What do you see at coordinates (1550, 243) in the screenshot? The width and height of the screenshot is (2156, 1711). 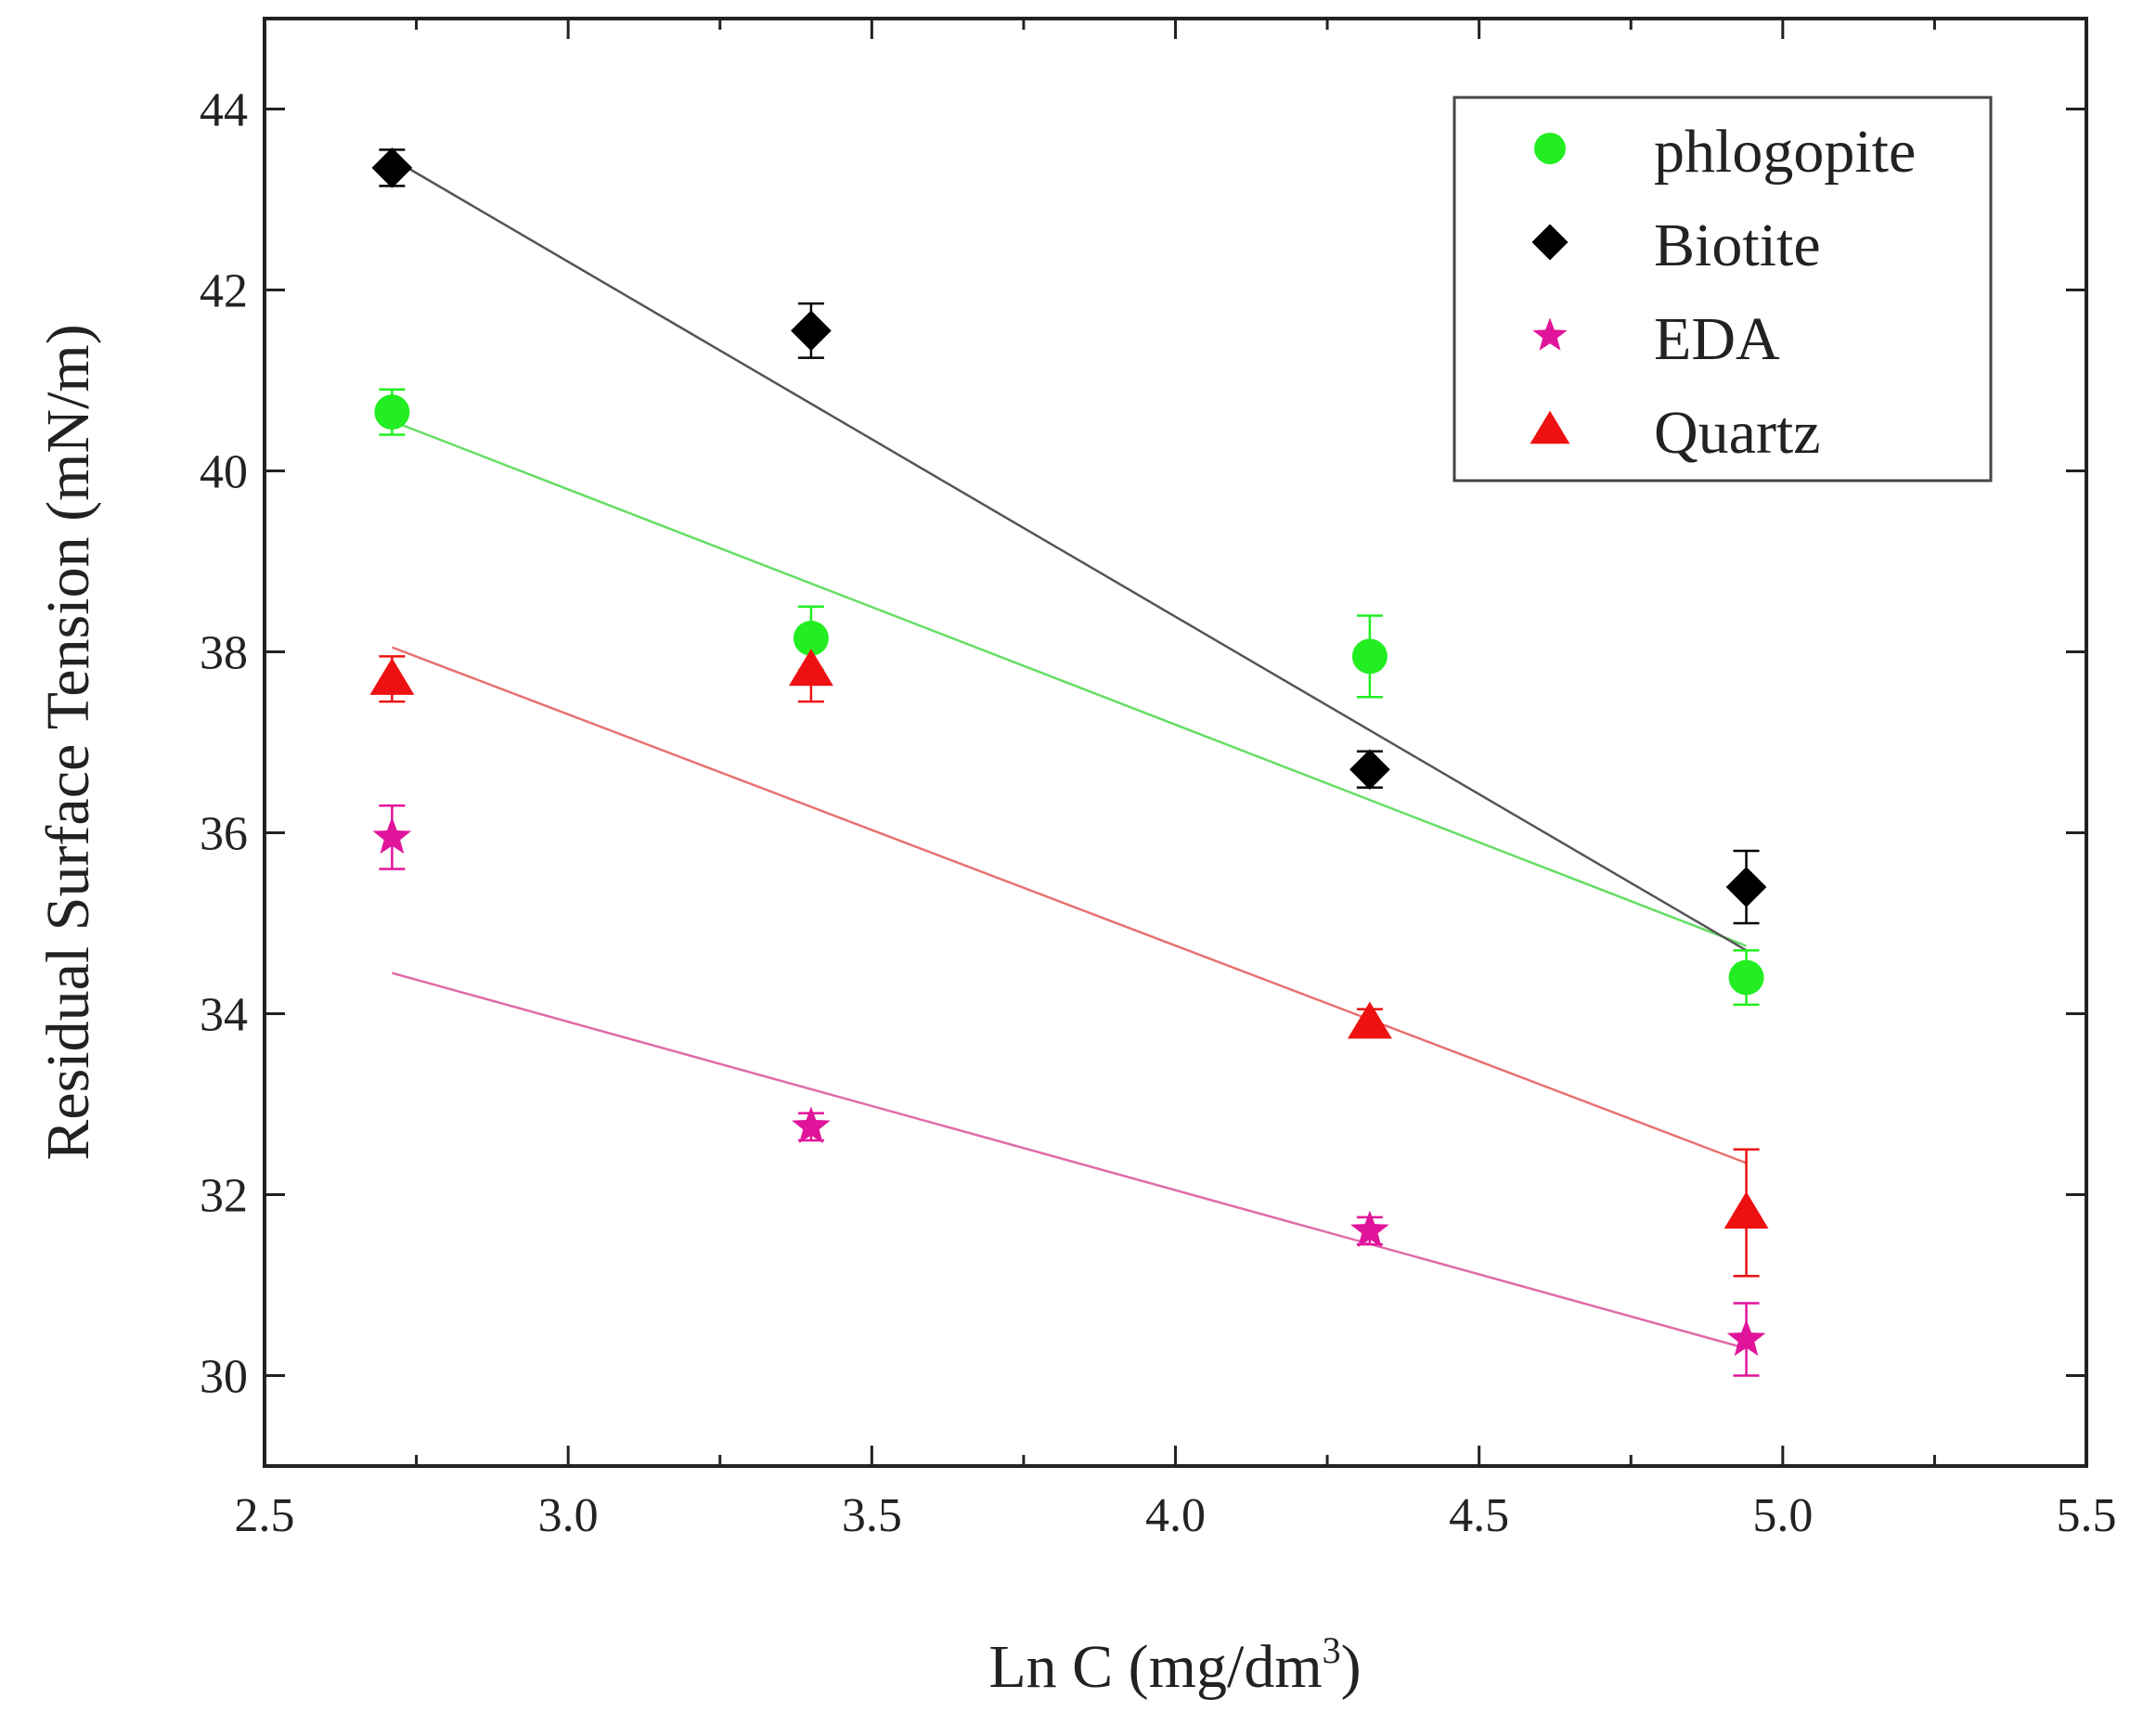 I see `legend-marker-biotite` at bounding box center [1550, 243].